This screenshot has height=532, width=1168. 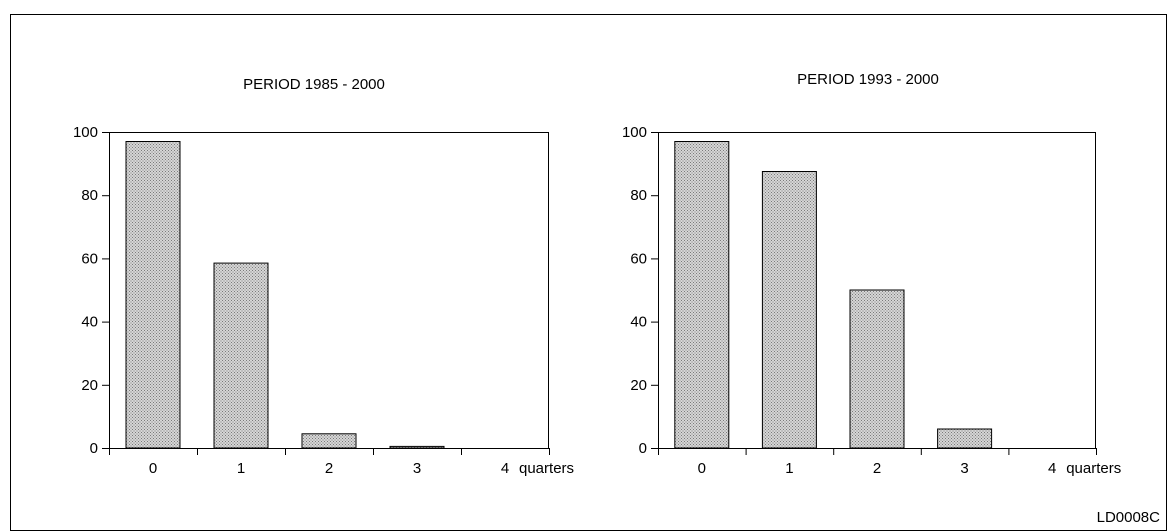 I want to click on chart-title: PERIOD 1993 - 2000, so click(x=868, y=79).